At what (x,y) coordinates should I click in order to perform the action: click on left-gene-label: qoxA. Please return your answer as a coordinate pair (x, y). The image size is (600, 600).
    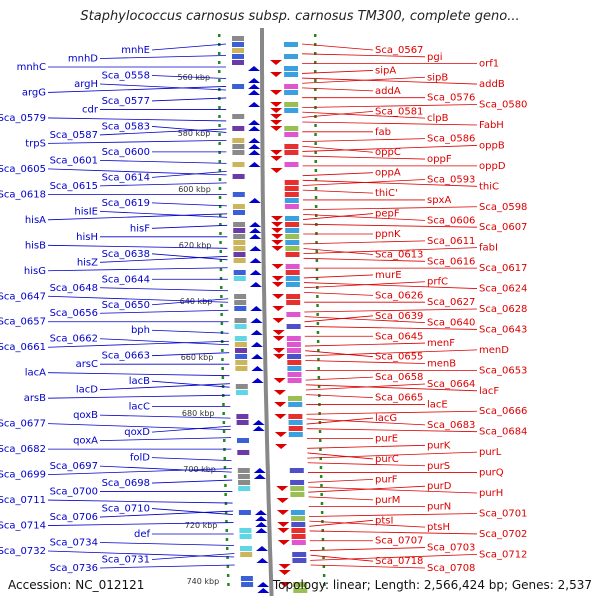
    Looking at the image, I should click on (85, 441).